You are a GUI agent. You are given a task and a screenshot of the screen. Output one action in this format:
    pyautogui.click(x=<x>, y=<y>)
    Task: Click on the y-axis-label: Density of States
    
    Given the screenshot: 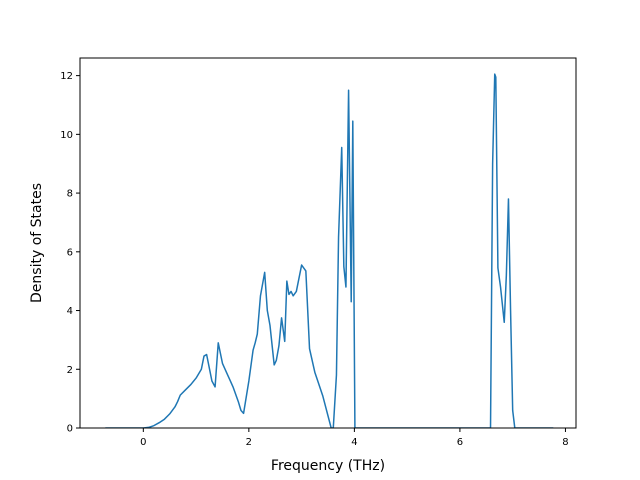 What is the action you would take?
    pyautogui.click(x=37, y=243)
    